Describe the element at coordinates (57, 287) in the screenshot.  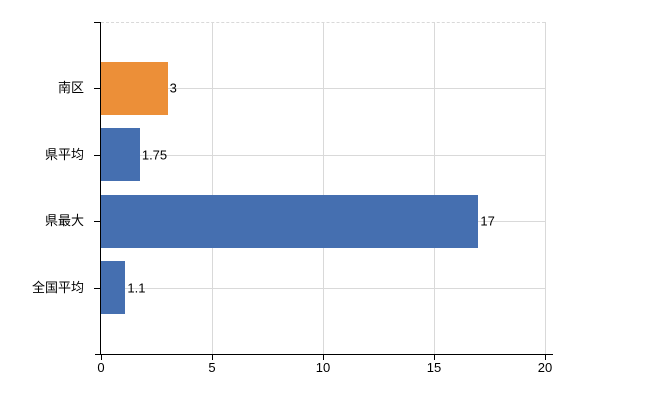
I see `category-label: 全国平均` at that location.